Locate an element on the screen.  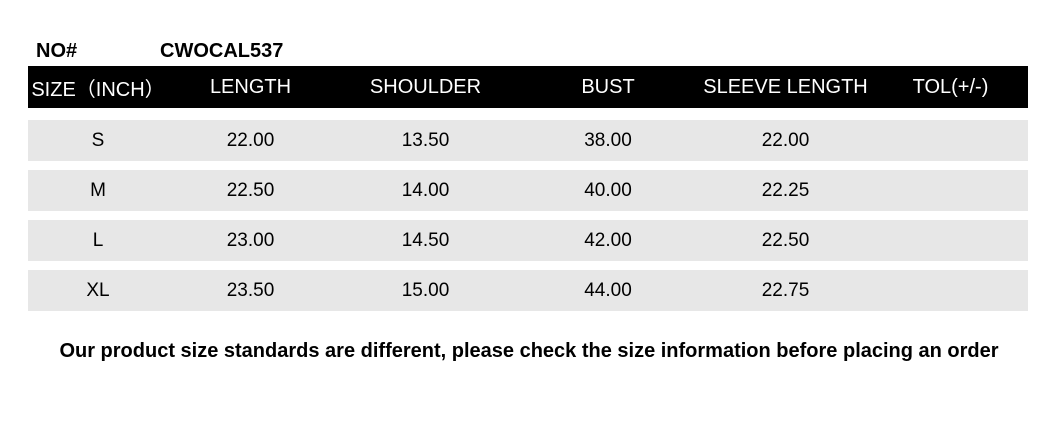
cell-l-sleeve_length: 22.50 is located at coordinates (785, 240).